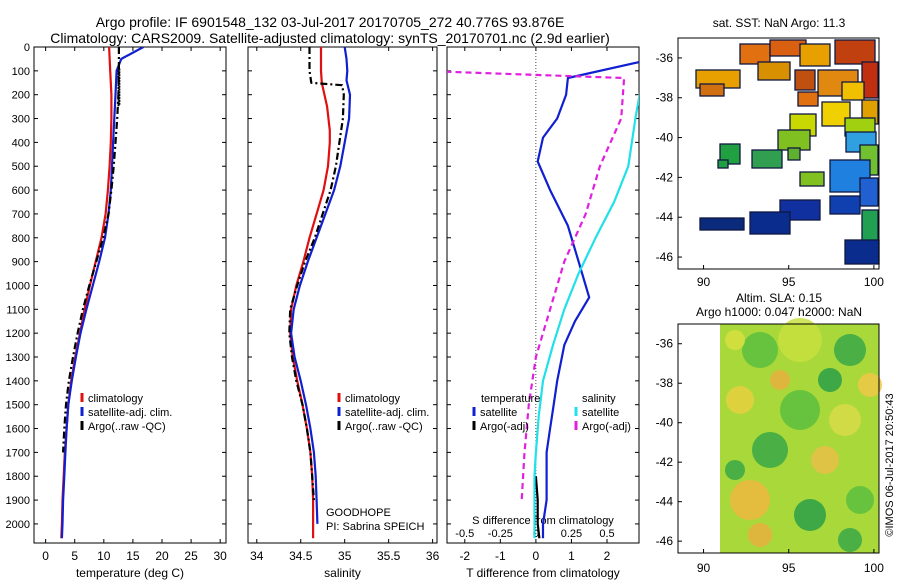 Image resolution: width=900 pixels, height=580 pixels. I want to click on difference-xtick-label: 1, so click(571, 556).